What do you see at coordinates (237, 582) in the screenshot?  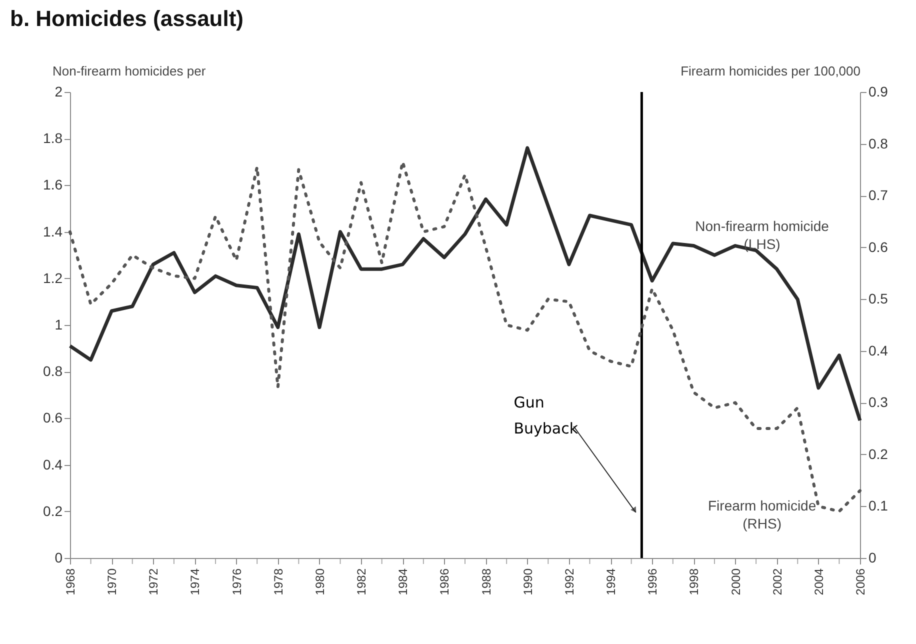 I see `x-tick-label: 1976` at bounding box center [237, 582].